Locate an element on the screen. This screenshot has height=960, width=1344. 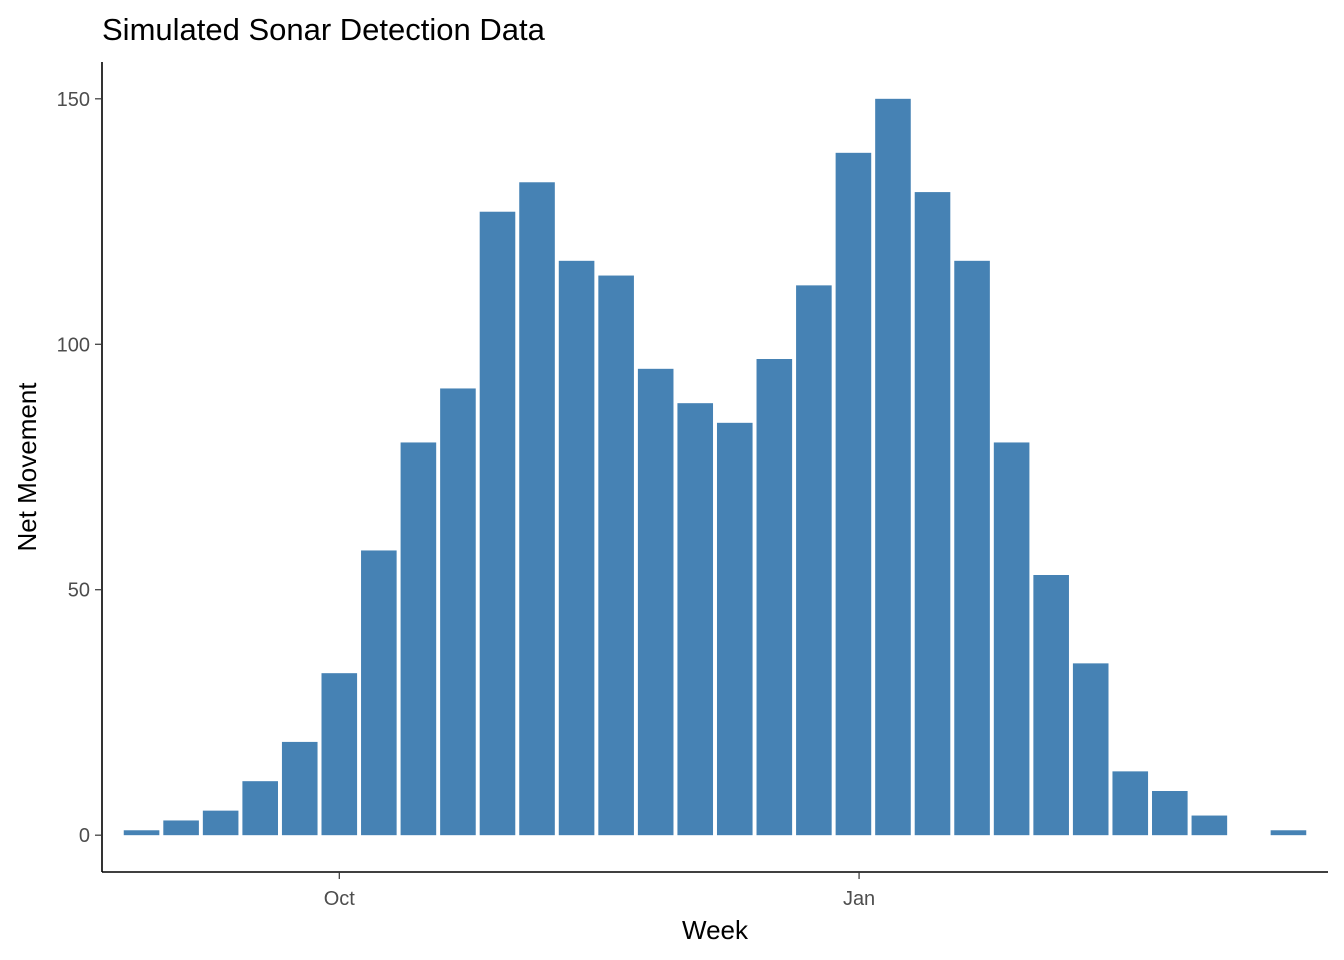
x-tick-label: Jan is located at coordinates (859, 899).